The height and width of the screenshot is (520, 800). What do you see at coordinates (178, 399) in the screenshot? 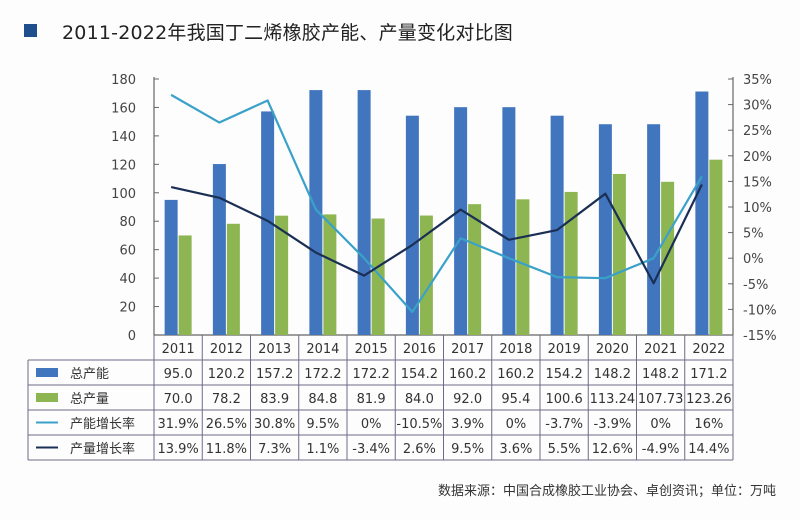
I see `table-cell: 70.0` at bounding box center [178, 399].